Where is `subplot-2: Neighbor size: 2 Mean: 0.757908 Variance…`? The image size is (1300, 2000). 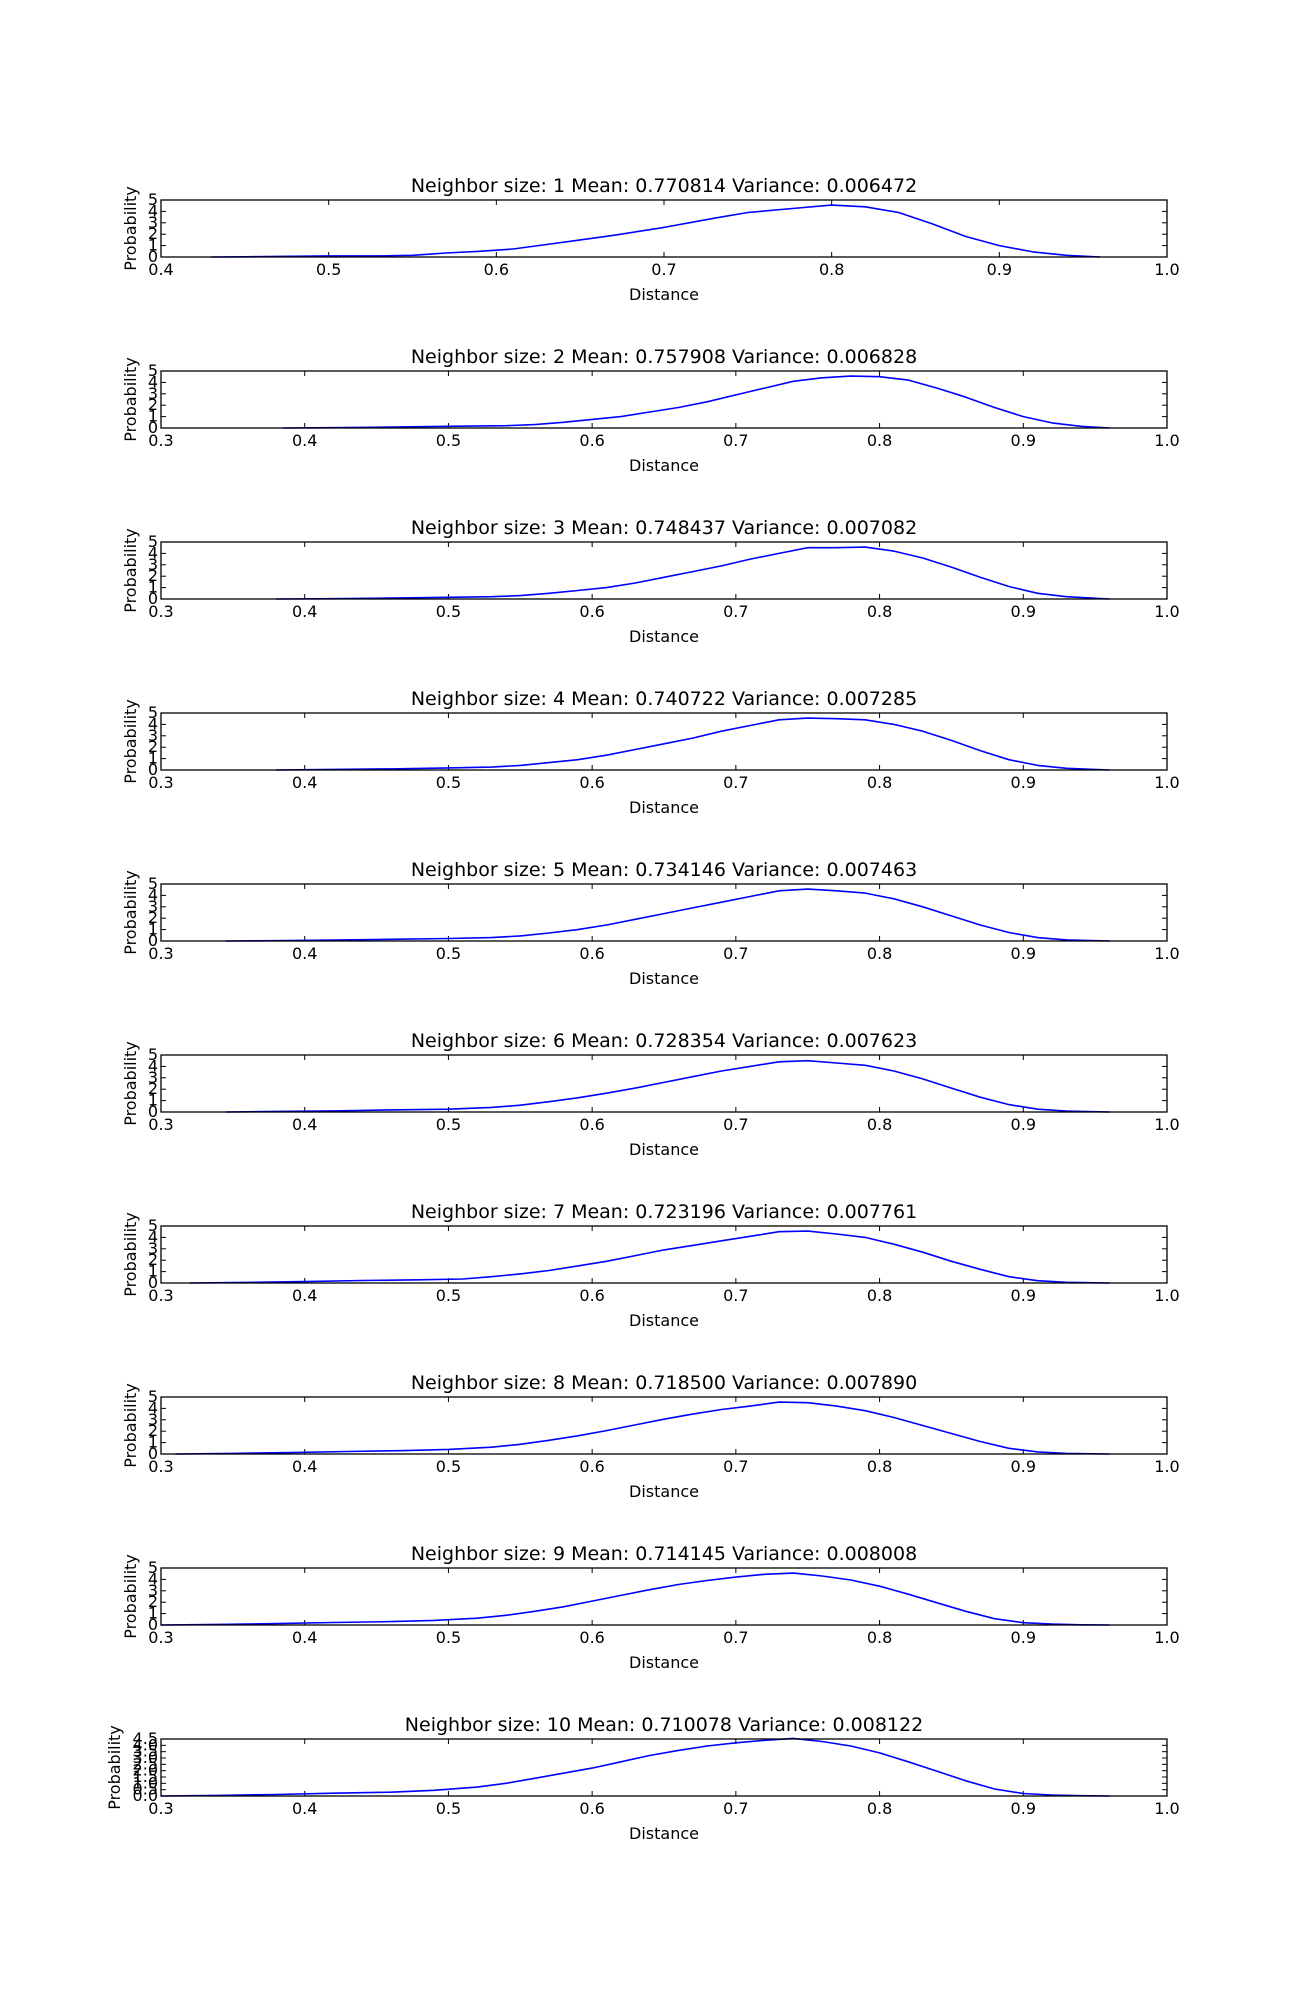 subplot-2: Neighbor size: 2 Mean: 0.757908 Variance… is located at coordinates (650, 410).